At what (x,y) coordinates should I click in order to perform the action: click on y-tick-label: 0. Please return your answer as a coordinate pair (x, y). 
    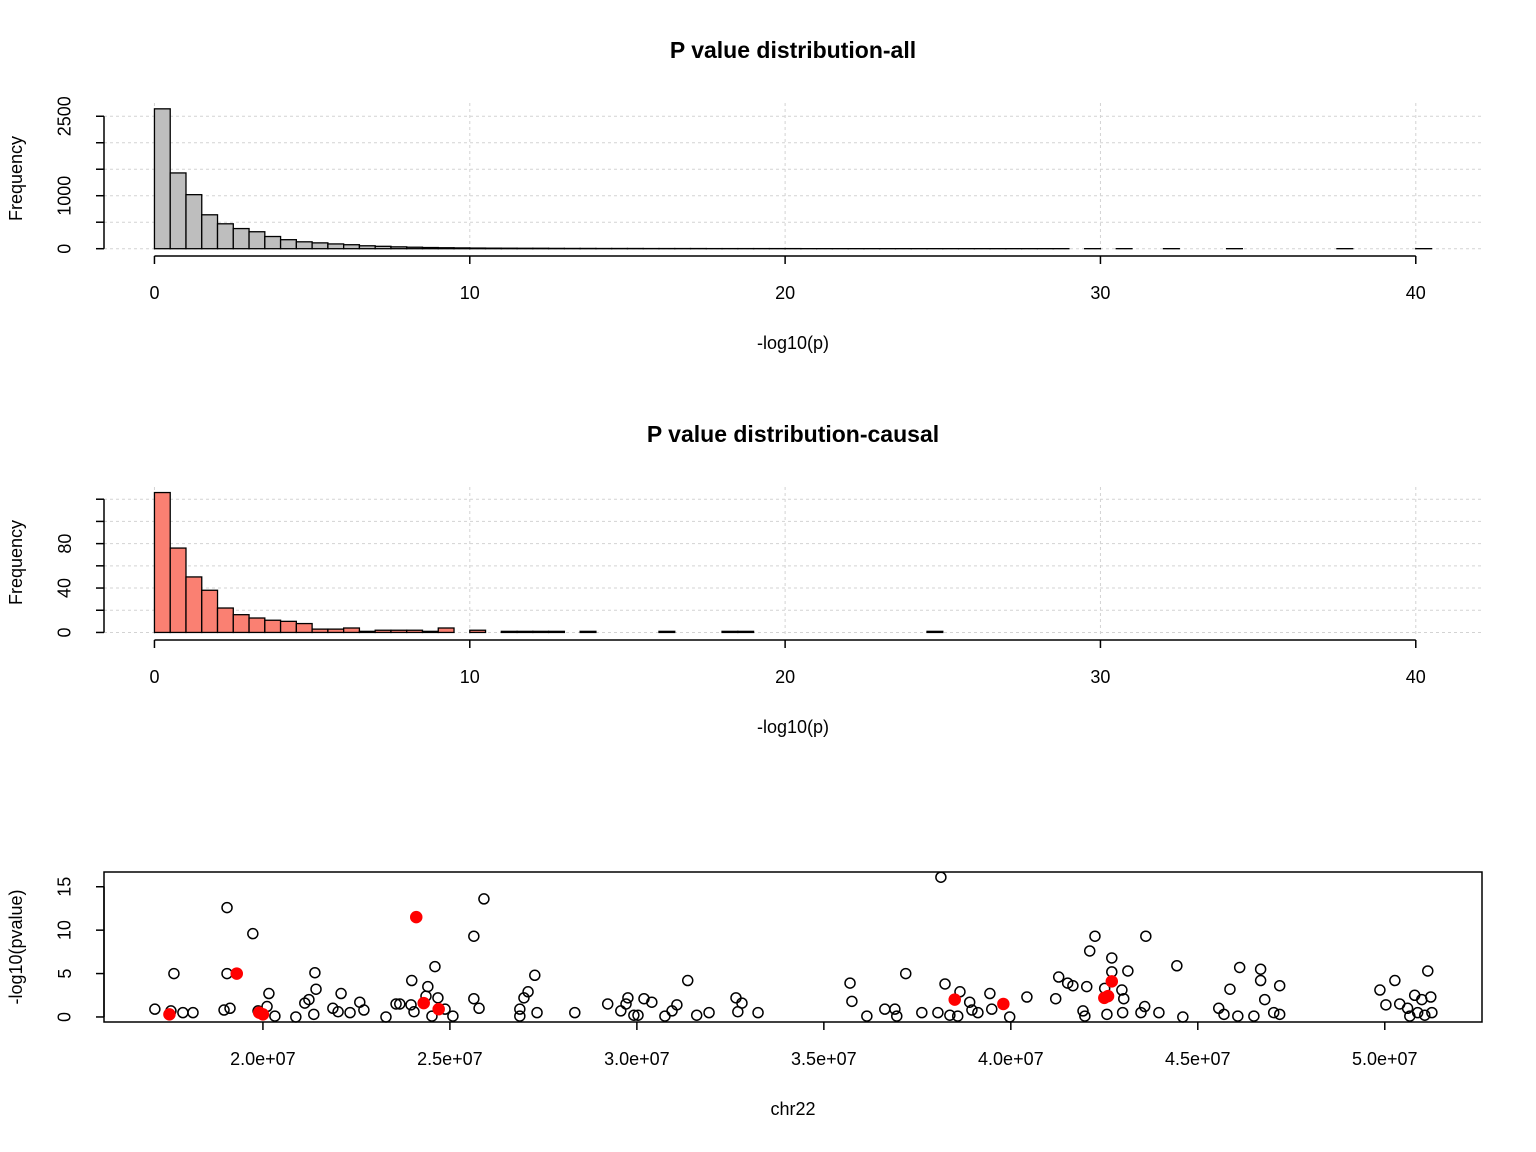
    Looking at the image, I should click on (65, 632).